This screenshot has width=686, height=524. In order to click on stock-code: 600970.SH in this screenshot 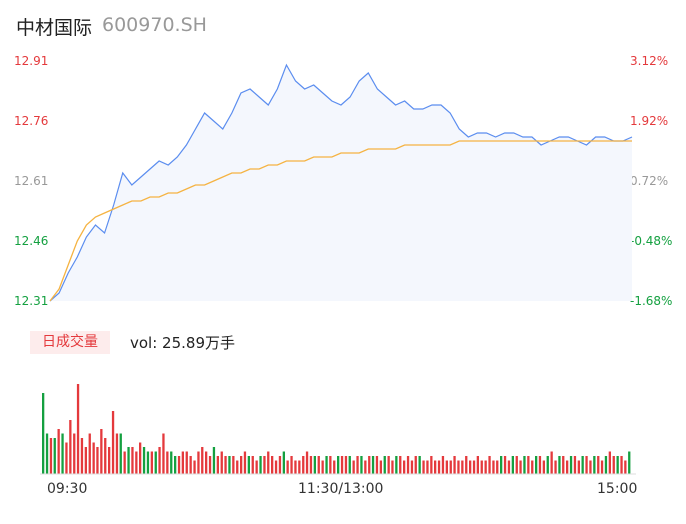, I will do `click(154, 25)`.